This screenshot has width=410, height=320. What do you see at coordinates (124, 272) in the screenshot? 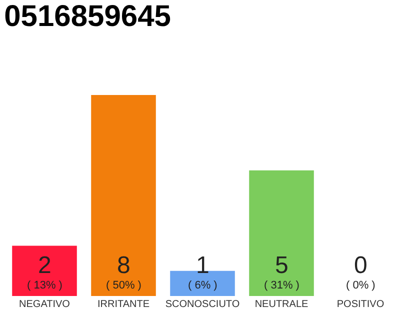
I see `data-label: 8 ( 50% )` at bounding box center [124, 272].